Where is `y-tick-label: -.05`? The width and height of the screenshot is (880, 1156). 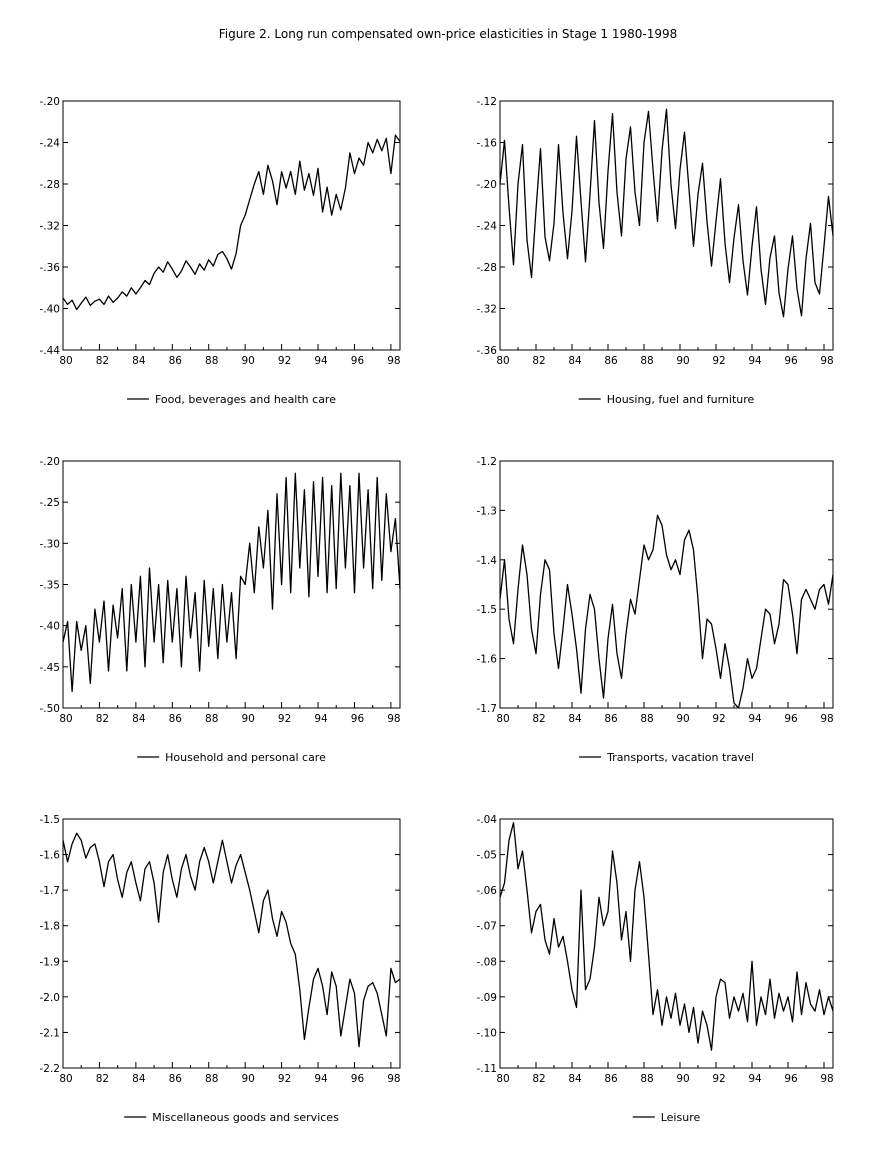 y-tick-label: -.05 is located at coordinates (487, 856).